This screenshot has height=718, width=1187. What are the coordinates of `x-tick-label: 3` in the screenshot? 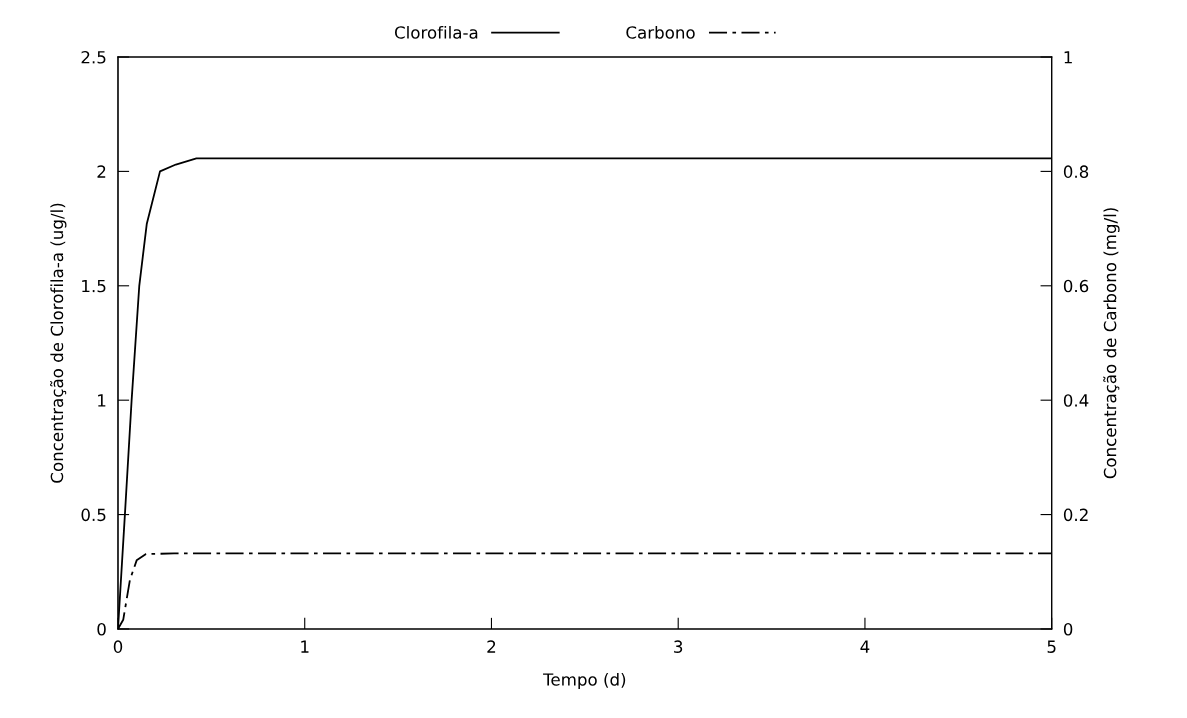 It's located at (678, 646).